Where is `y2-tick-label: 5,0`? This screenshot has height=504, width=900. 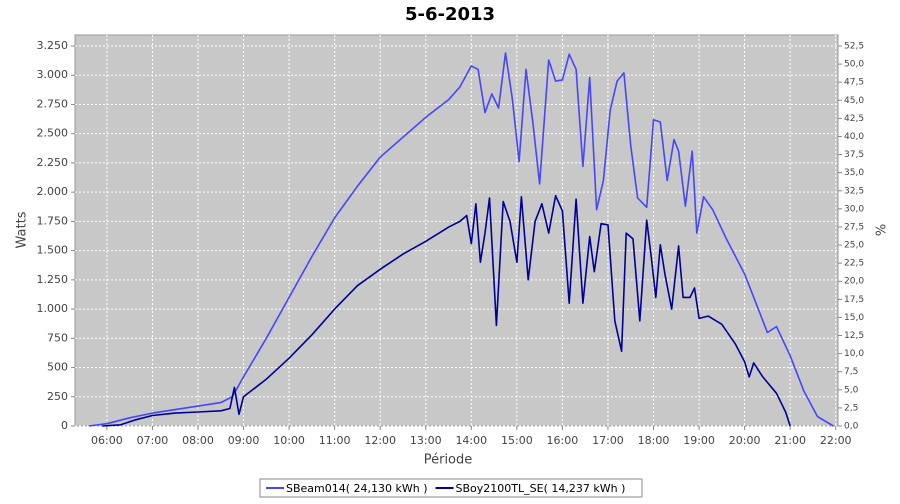 y2-tick-label: 5,0 is located at coordinates (851, 390).